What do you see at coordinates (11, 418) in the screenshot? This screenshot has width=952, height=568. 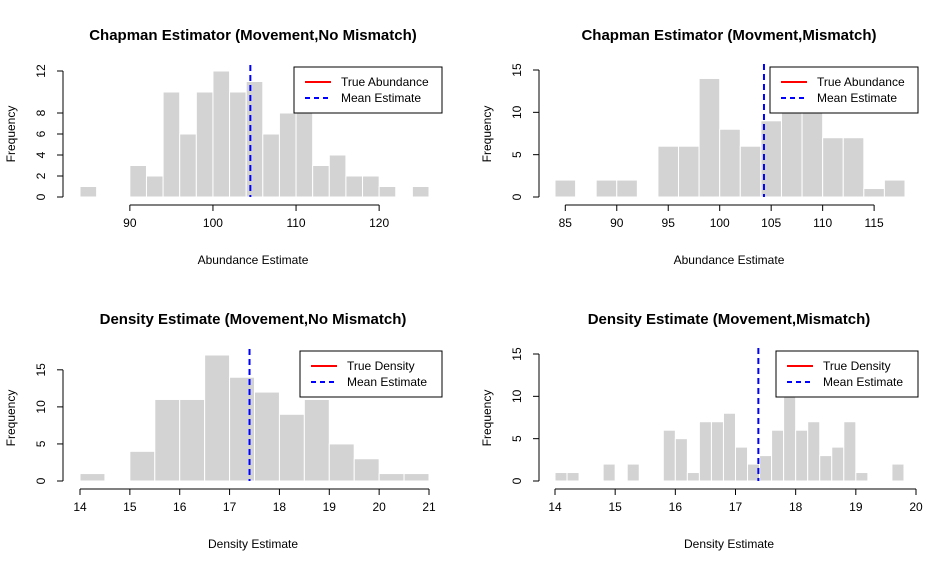 I see `y-axis-label: Frequency` at bounding box center [11, 418].